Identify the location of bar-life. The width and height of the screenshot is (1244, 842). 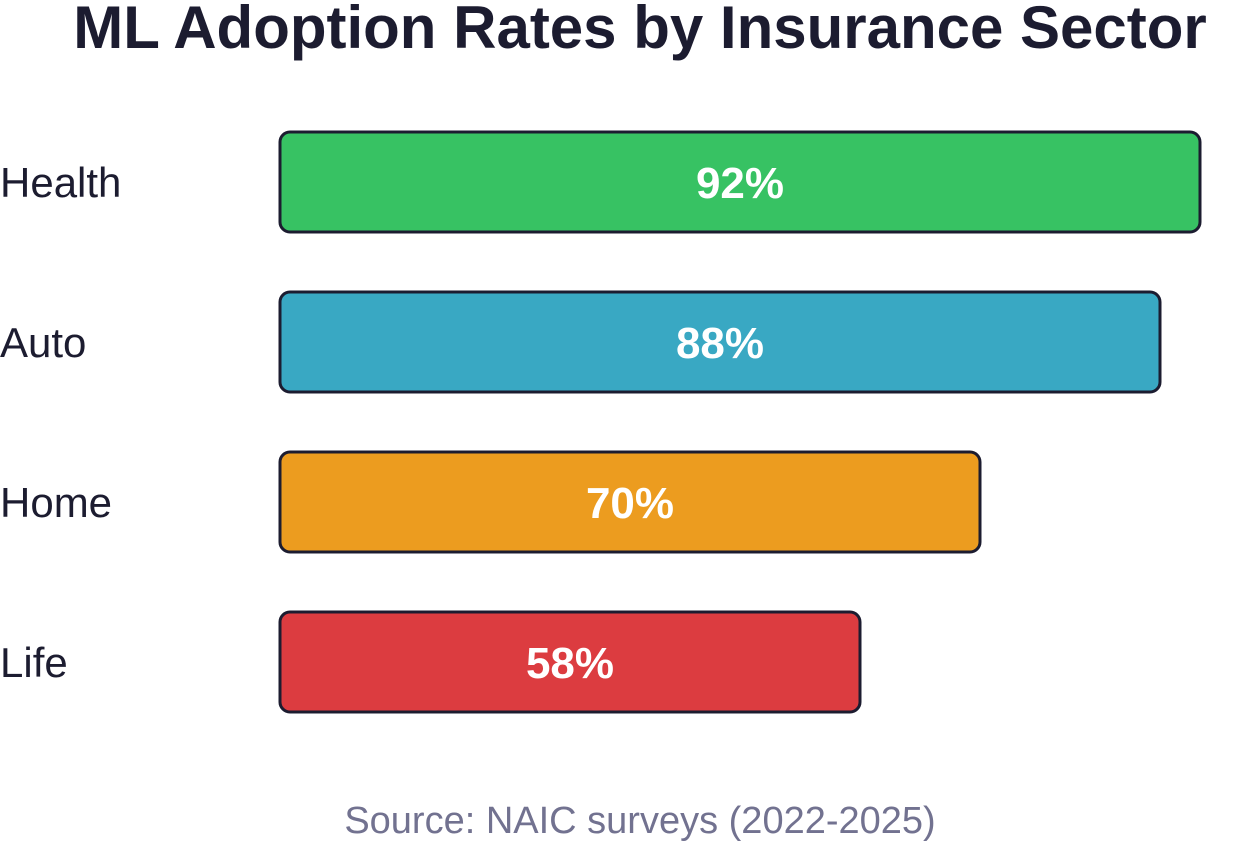
(570, 662).